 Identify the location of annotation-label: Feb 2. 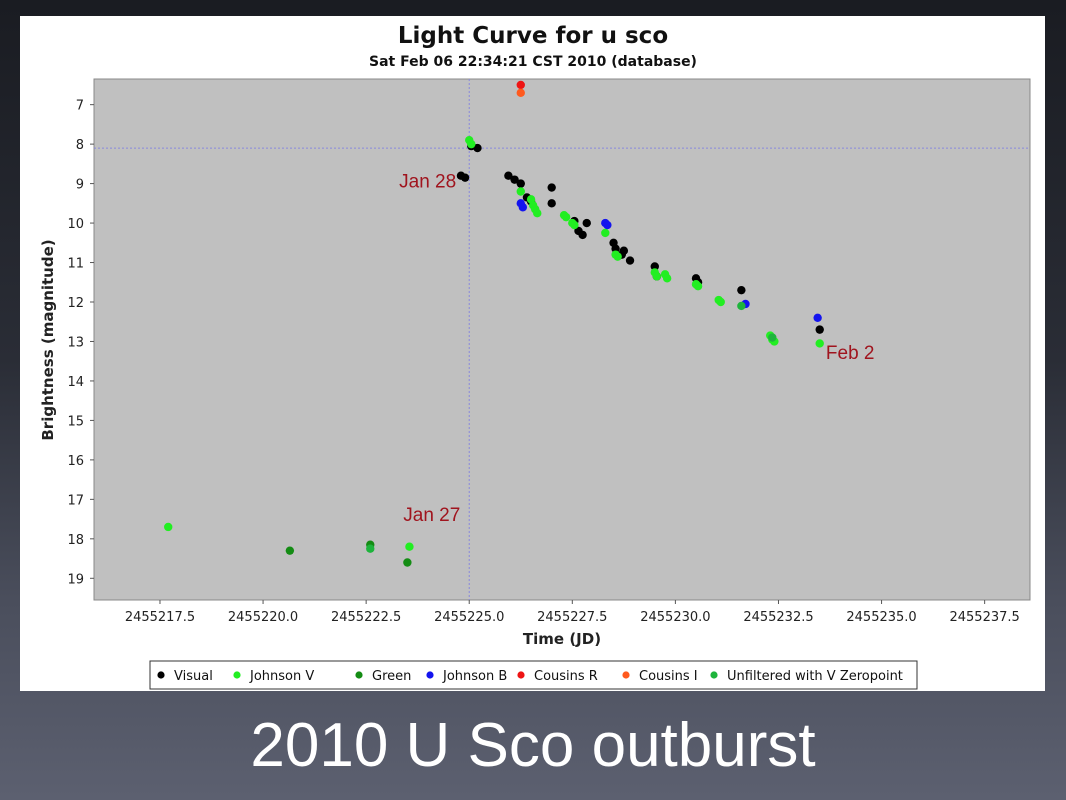
(850, 353).